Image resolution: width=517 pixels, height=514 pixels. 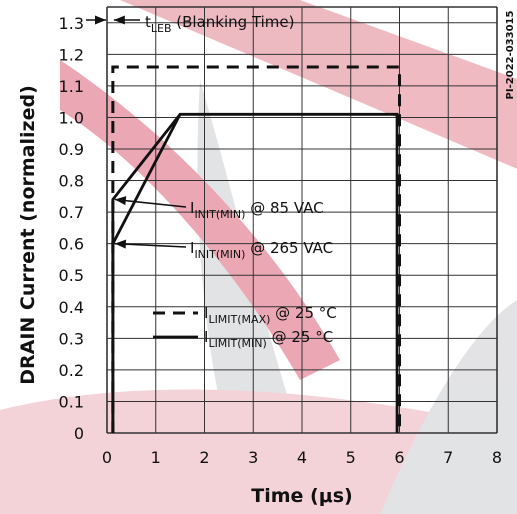 I want to click on y-tick-label: 0.2, so click(x=71, y=370).